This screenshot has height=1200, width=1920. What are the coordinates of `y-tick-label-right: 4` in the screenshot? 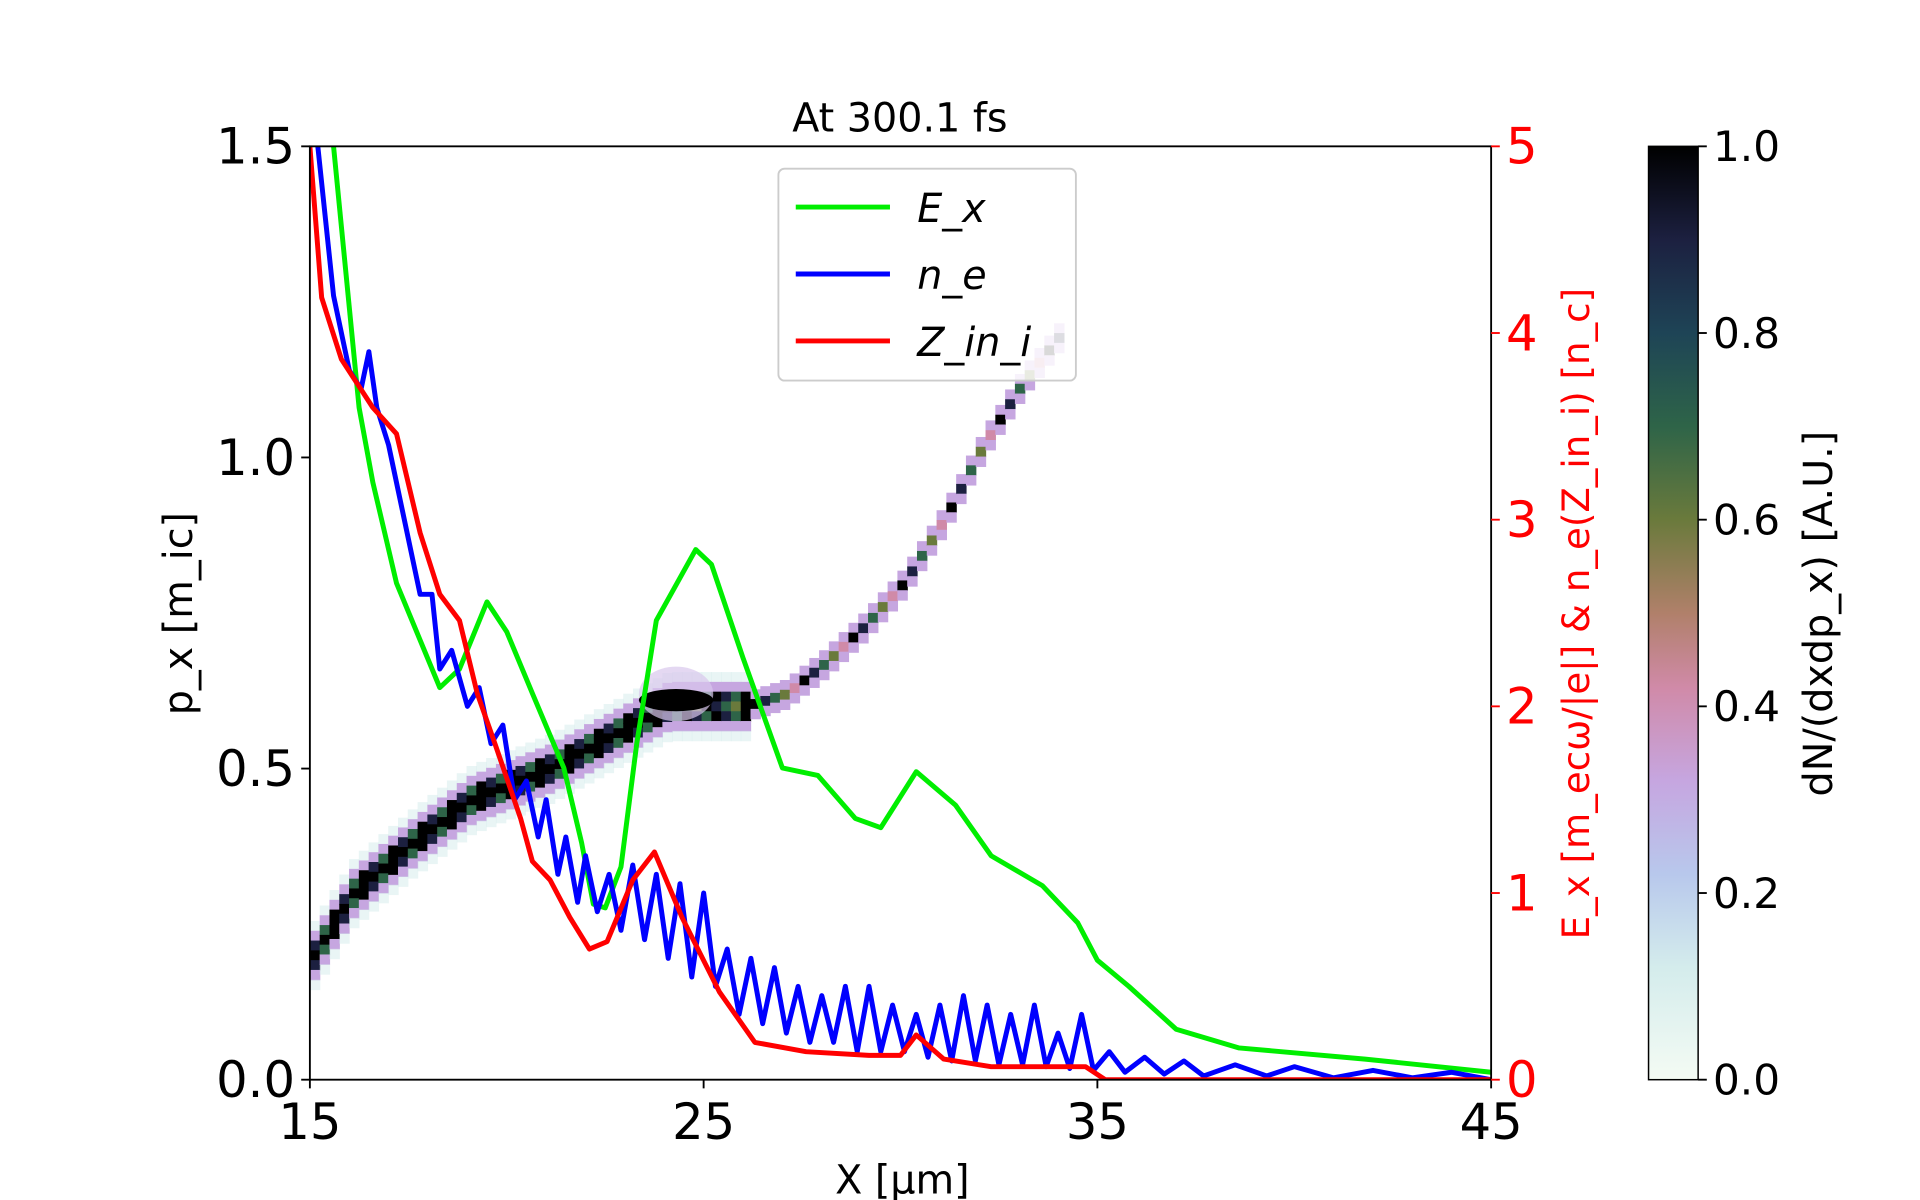 It's located at (1522, 333).